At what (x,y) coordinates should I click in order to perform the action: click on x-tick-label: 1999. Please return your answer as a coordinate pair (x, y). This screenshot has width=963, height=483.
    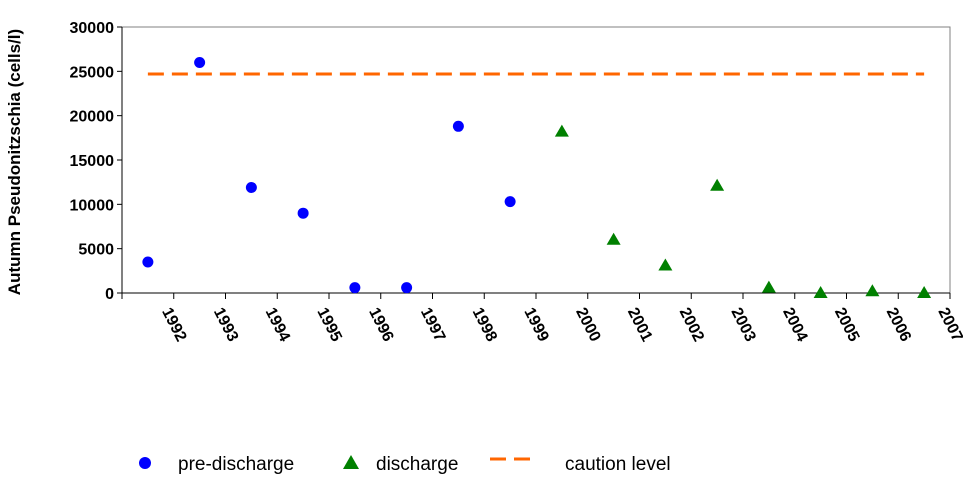
    Looking at the image, I should click on (535, 325).